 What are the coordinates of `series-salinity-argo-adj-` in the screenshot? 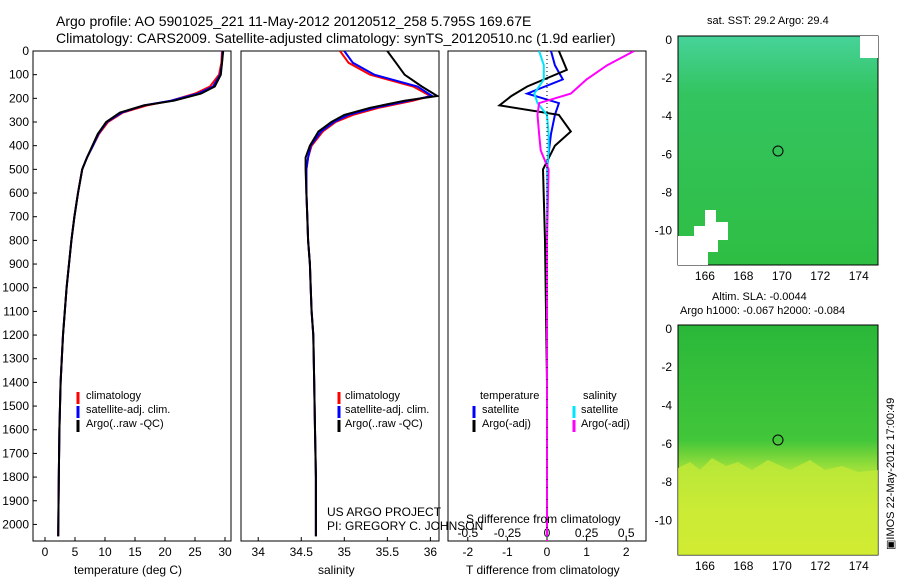 It's located at (585, 294).